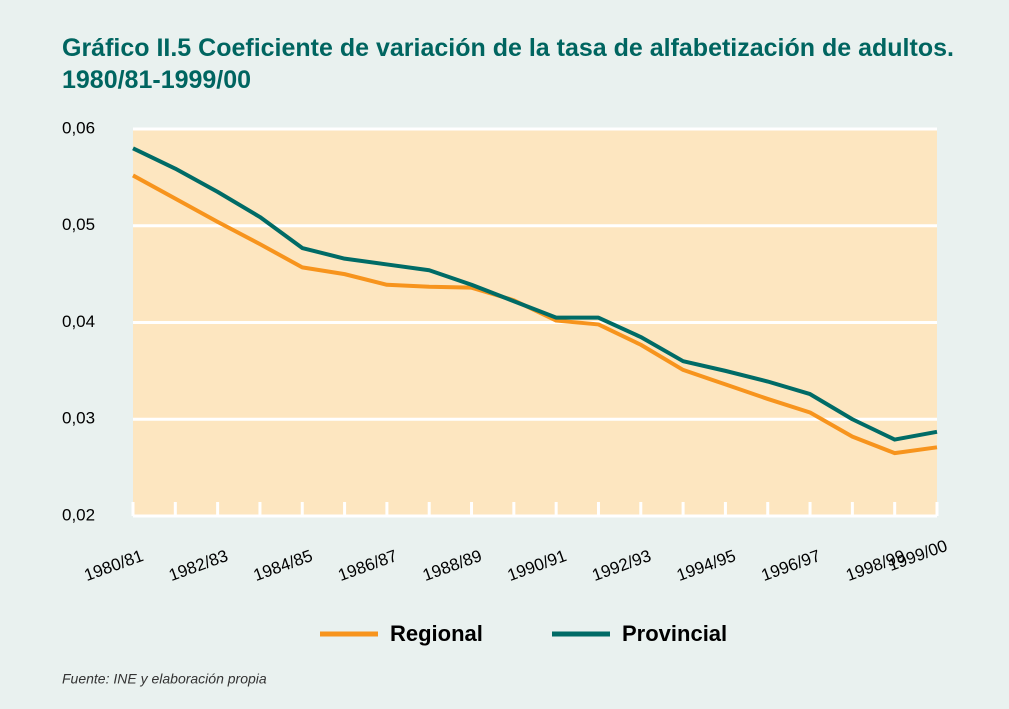  I want to click on source: Fuente: INE y elaboración propia, so click(164, 679).